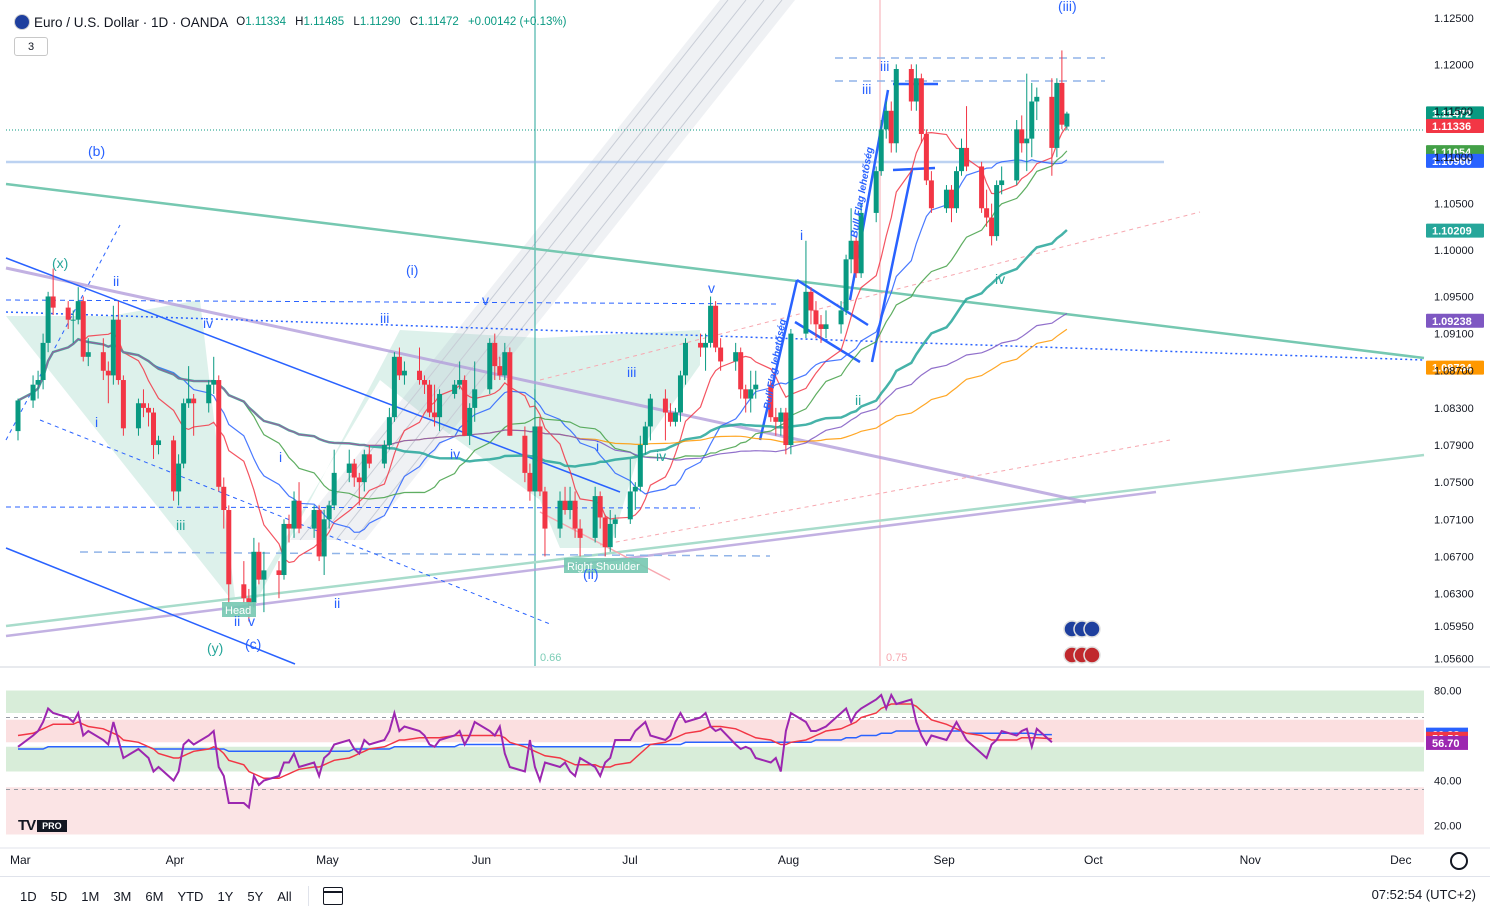 The height and width of the screenshot is (915, 1490). What do you see at coordinates (715, 701) in the screenshot?
I see `rsi-overbought-band` at bounding box center [715, 701].